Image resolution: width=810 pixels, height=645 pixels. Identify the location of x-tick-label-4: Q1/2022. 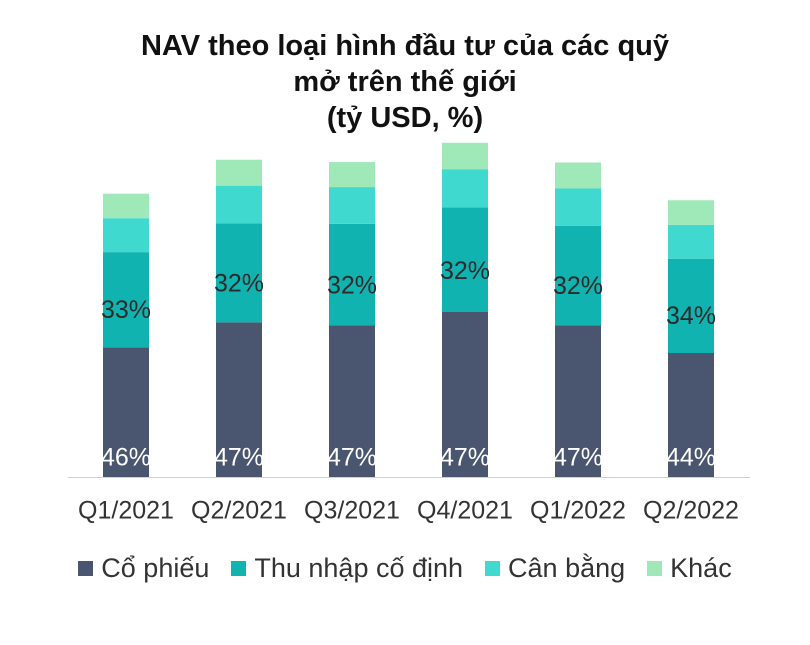
(578, 511).